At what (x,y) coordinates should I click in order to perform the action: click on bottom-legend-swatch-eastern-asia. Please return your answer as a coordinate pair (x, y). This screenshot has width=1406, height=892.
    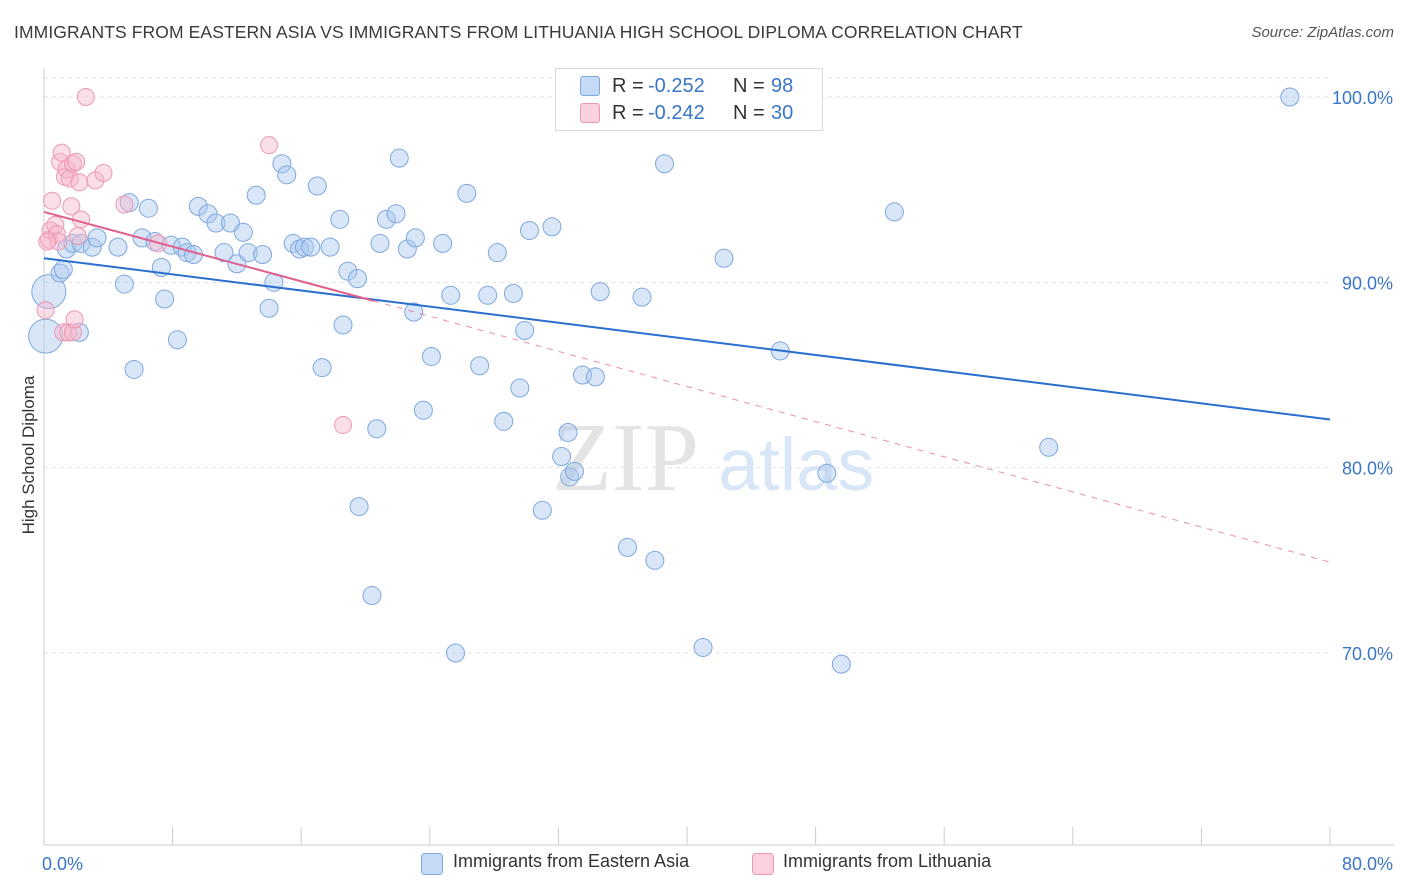
    Looking at the image, I should click on (432, 864).